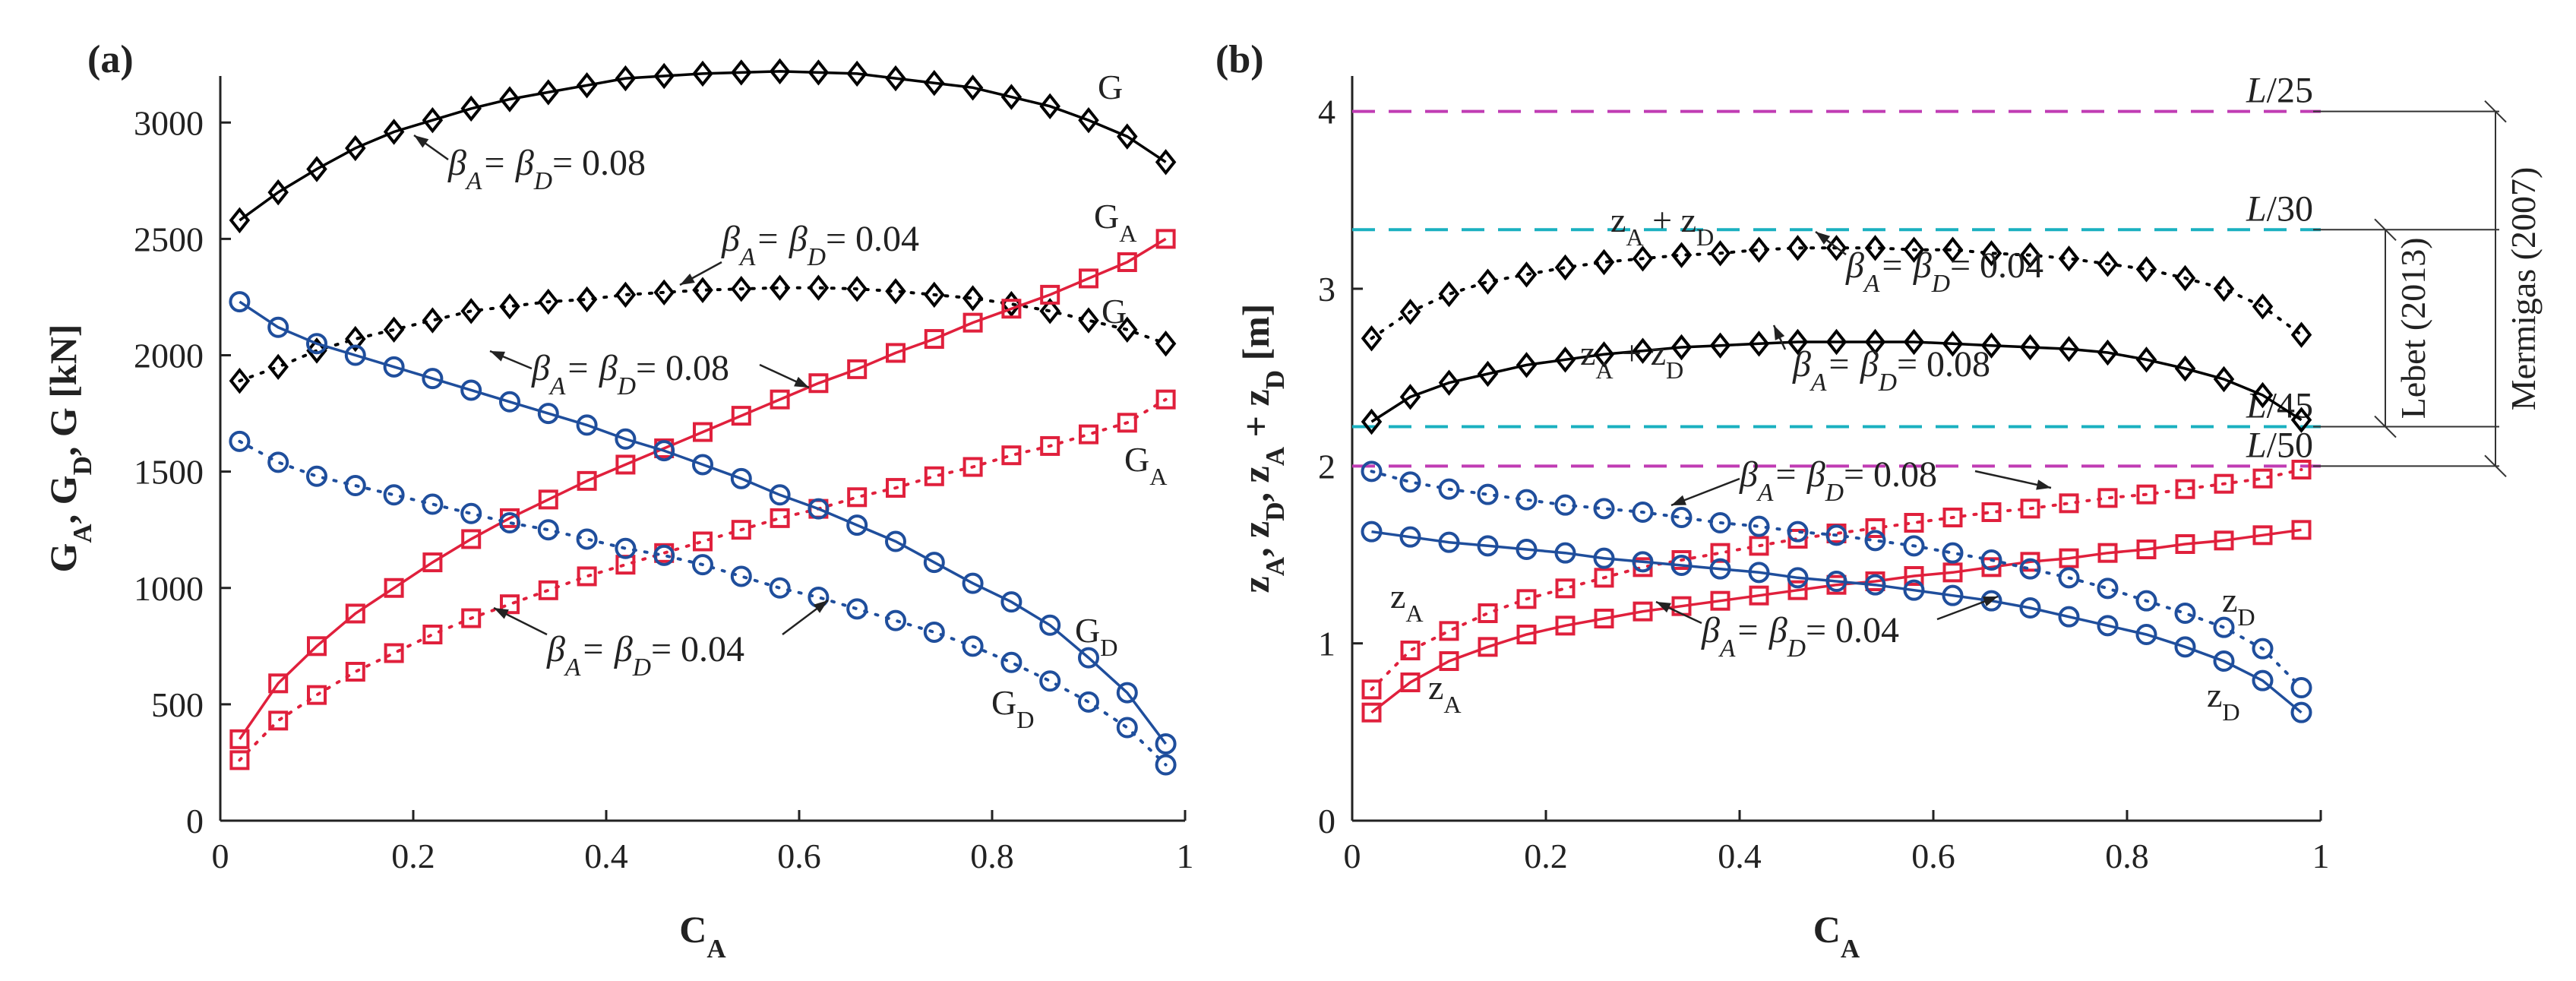 This screenshot has height=981, width=2576. What do you see at coordinates (1110, 87) in the screenshot?
I see `series-label: G` at bounding box center [1110, 87].